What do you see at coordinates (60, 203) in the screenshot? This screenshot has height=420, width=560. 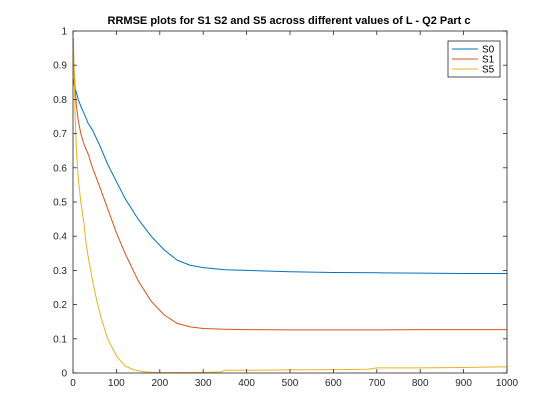 I see `y-tick-label: 0.5` at bounding box center [60, 203].